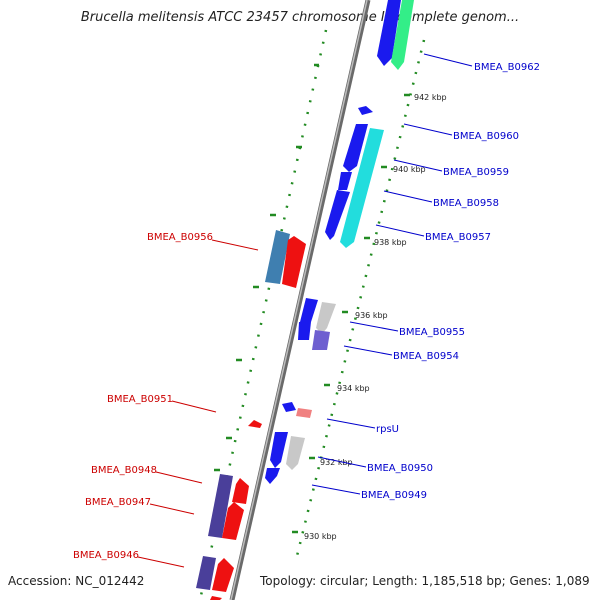  Describe the element at coordinates (426, 356) in the screenshot. I see `label-bmea-b0954: BMEA_B0954` at that location.